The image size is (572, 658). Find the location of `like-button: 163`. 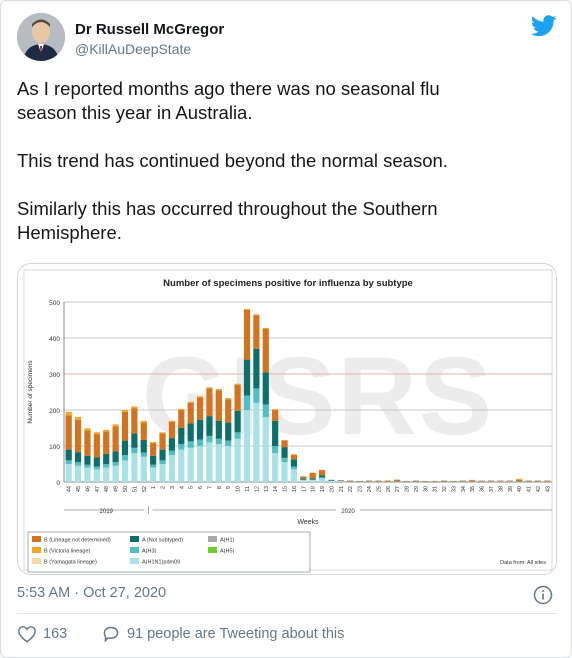

like-button: 163 is located at coordinates (42, 634).